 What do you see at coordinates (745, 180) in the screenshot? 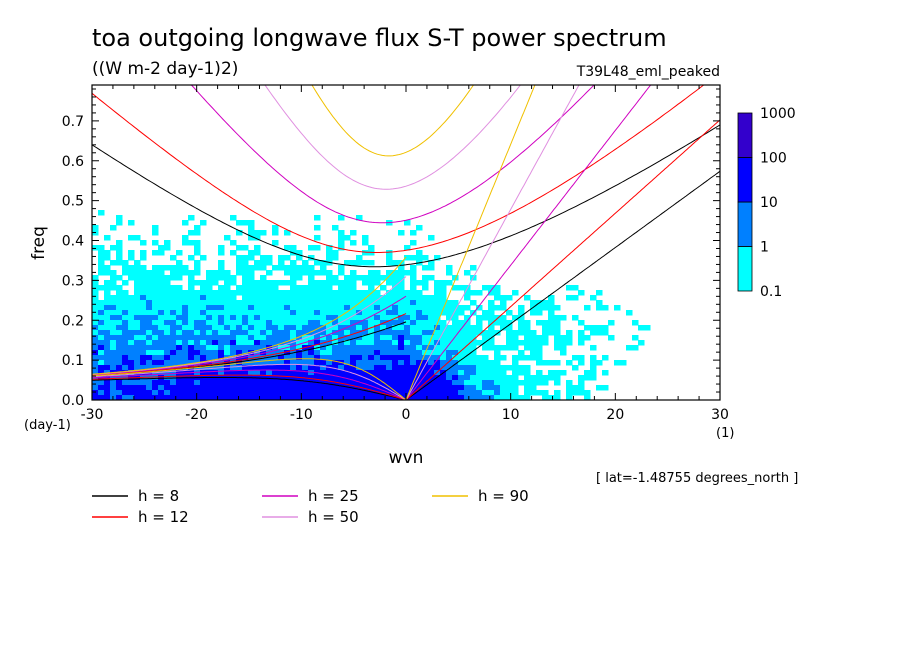
I see `colorbar-segment` at bounding box center [745, 180].